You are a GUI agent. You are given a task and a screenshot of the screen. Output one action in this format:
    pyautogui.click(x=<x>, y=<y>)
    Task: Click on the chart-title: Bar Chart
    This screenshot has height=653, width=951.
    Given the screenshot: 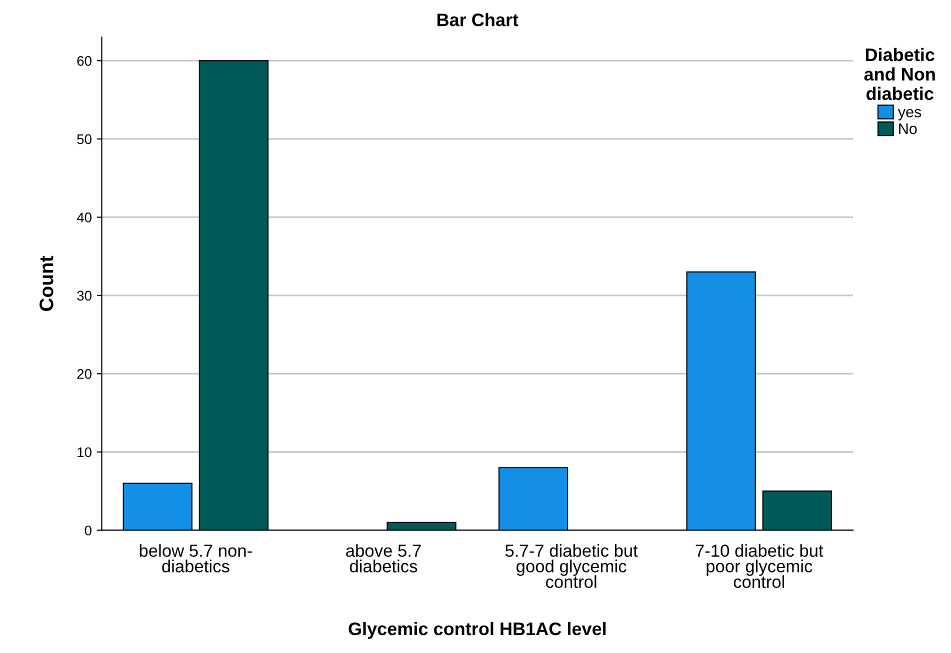 What is the action you would take?
    pyautogui.click(x=477, y=19)
    